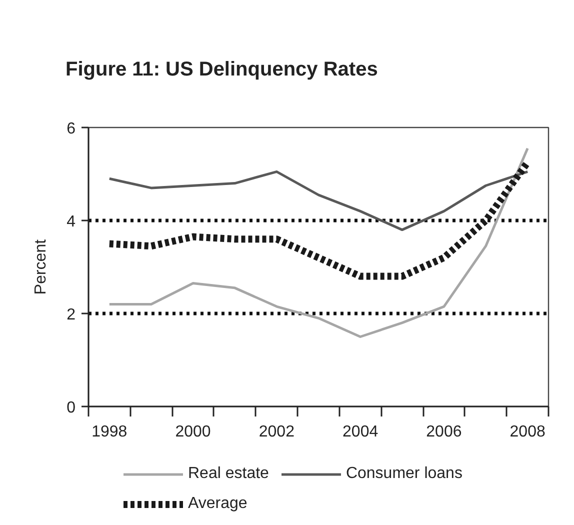  What do you see at coordinates (228, 474) in the screenshot?
I see `legend-label: Real estate` at bounding box center [228, 474].